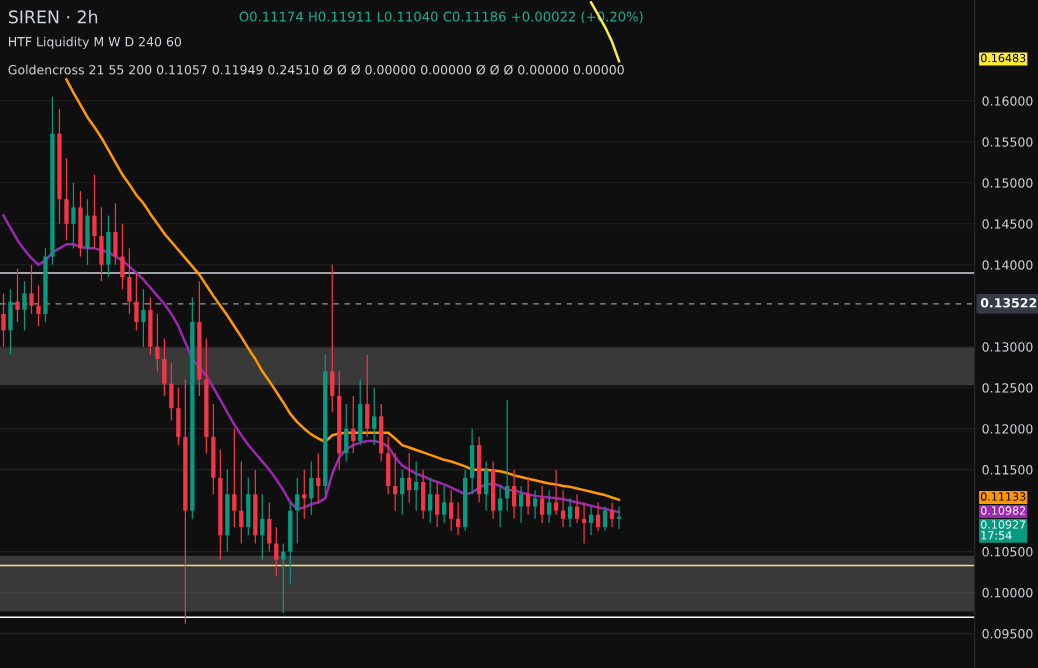  Describe the element at coordinates (1007, 265) in the screenshot. I see `y-tick-label: 0.14000` at that location.